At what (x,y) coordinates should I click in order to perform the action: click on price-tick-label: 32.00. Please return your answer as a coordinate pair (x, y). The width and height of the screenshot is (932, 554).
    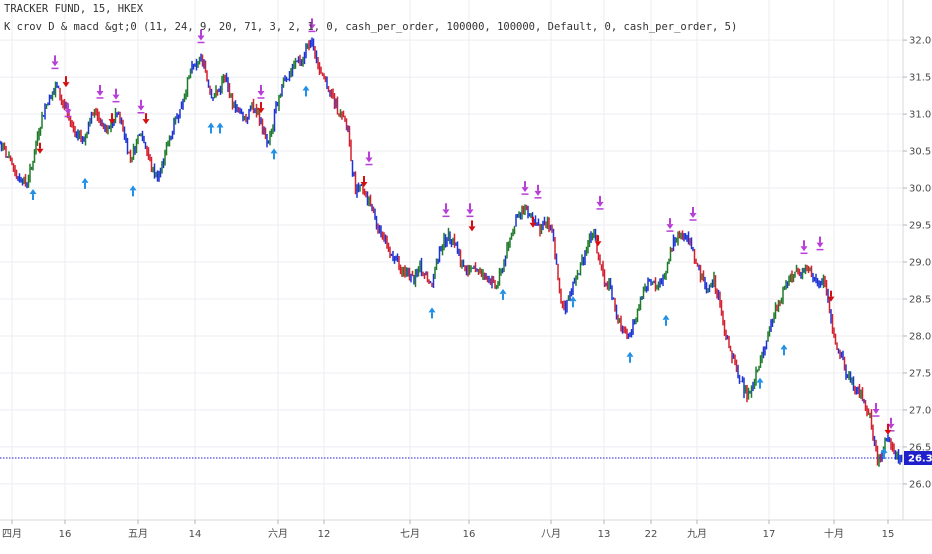
    Looking at the image, I should click on (920, 41).